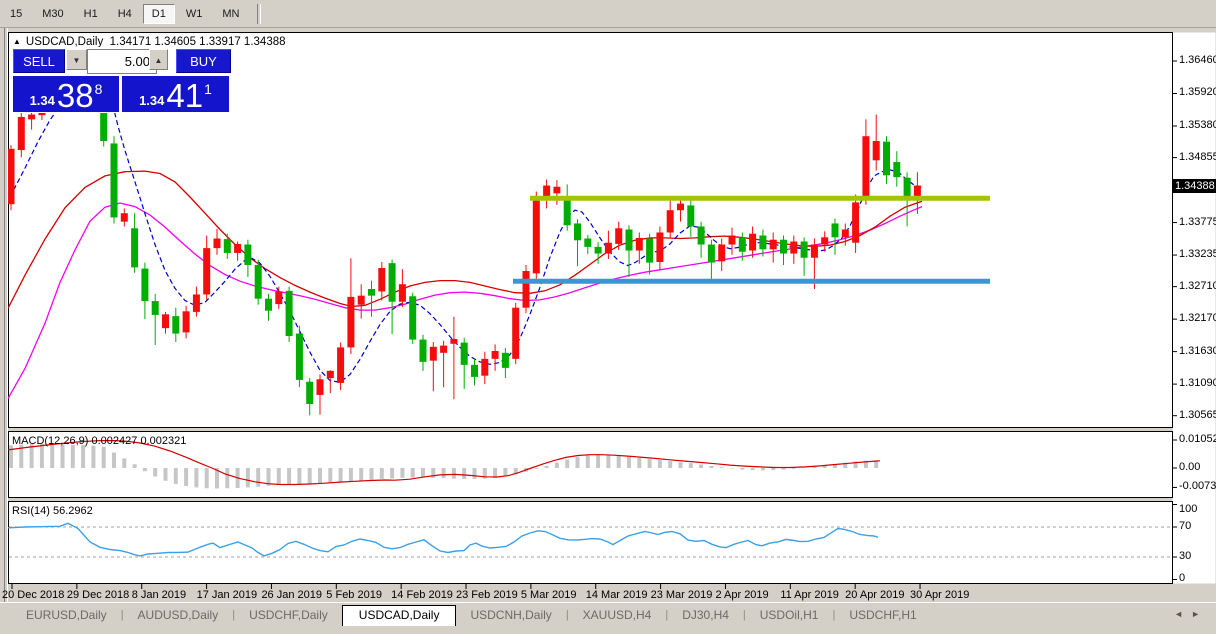 This screenshot has width=1216, height=634. I want to click on rsi-axis-label: 0, so click(1182, 578).